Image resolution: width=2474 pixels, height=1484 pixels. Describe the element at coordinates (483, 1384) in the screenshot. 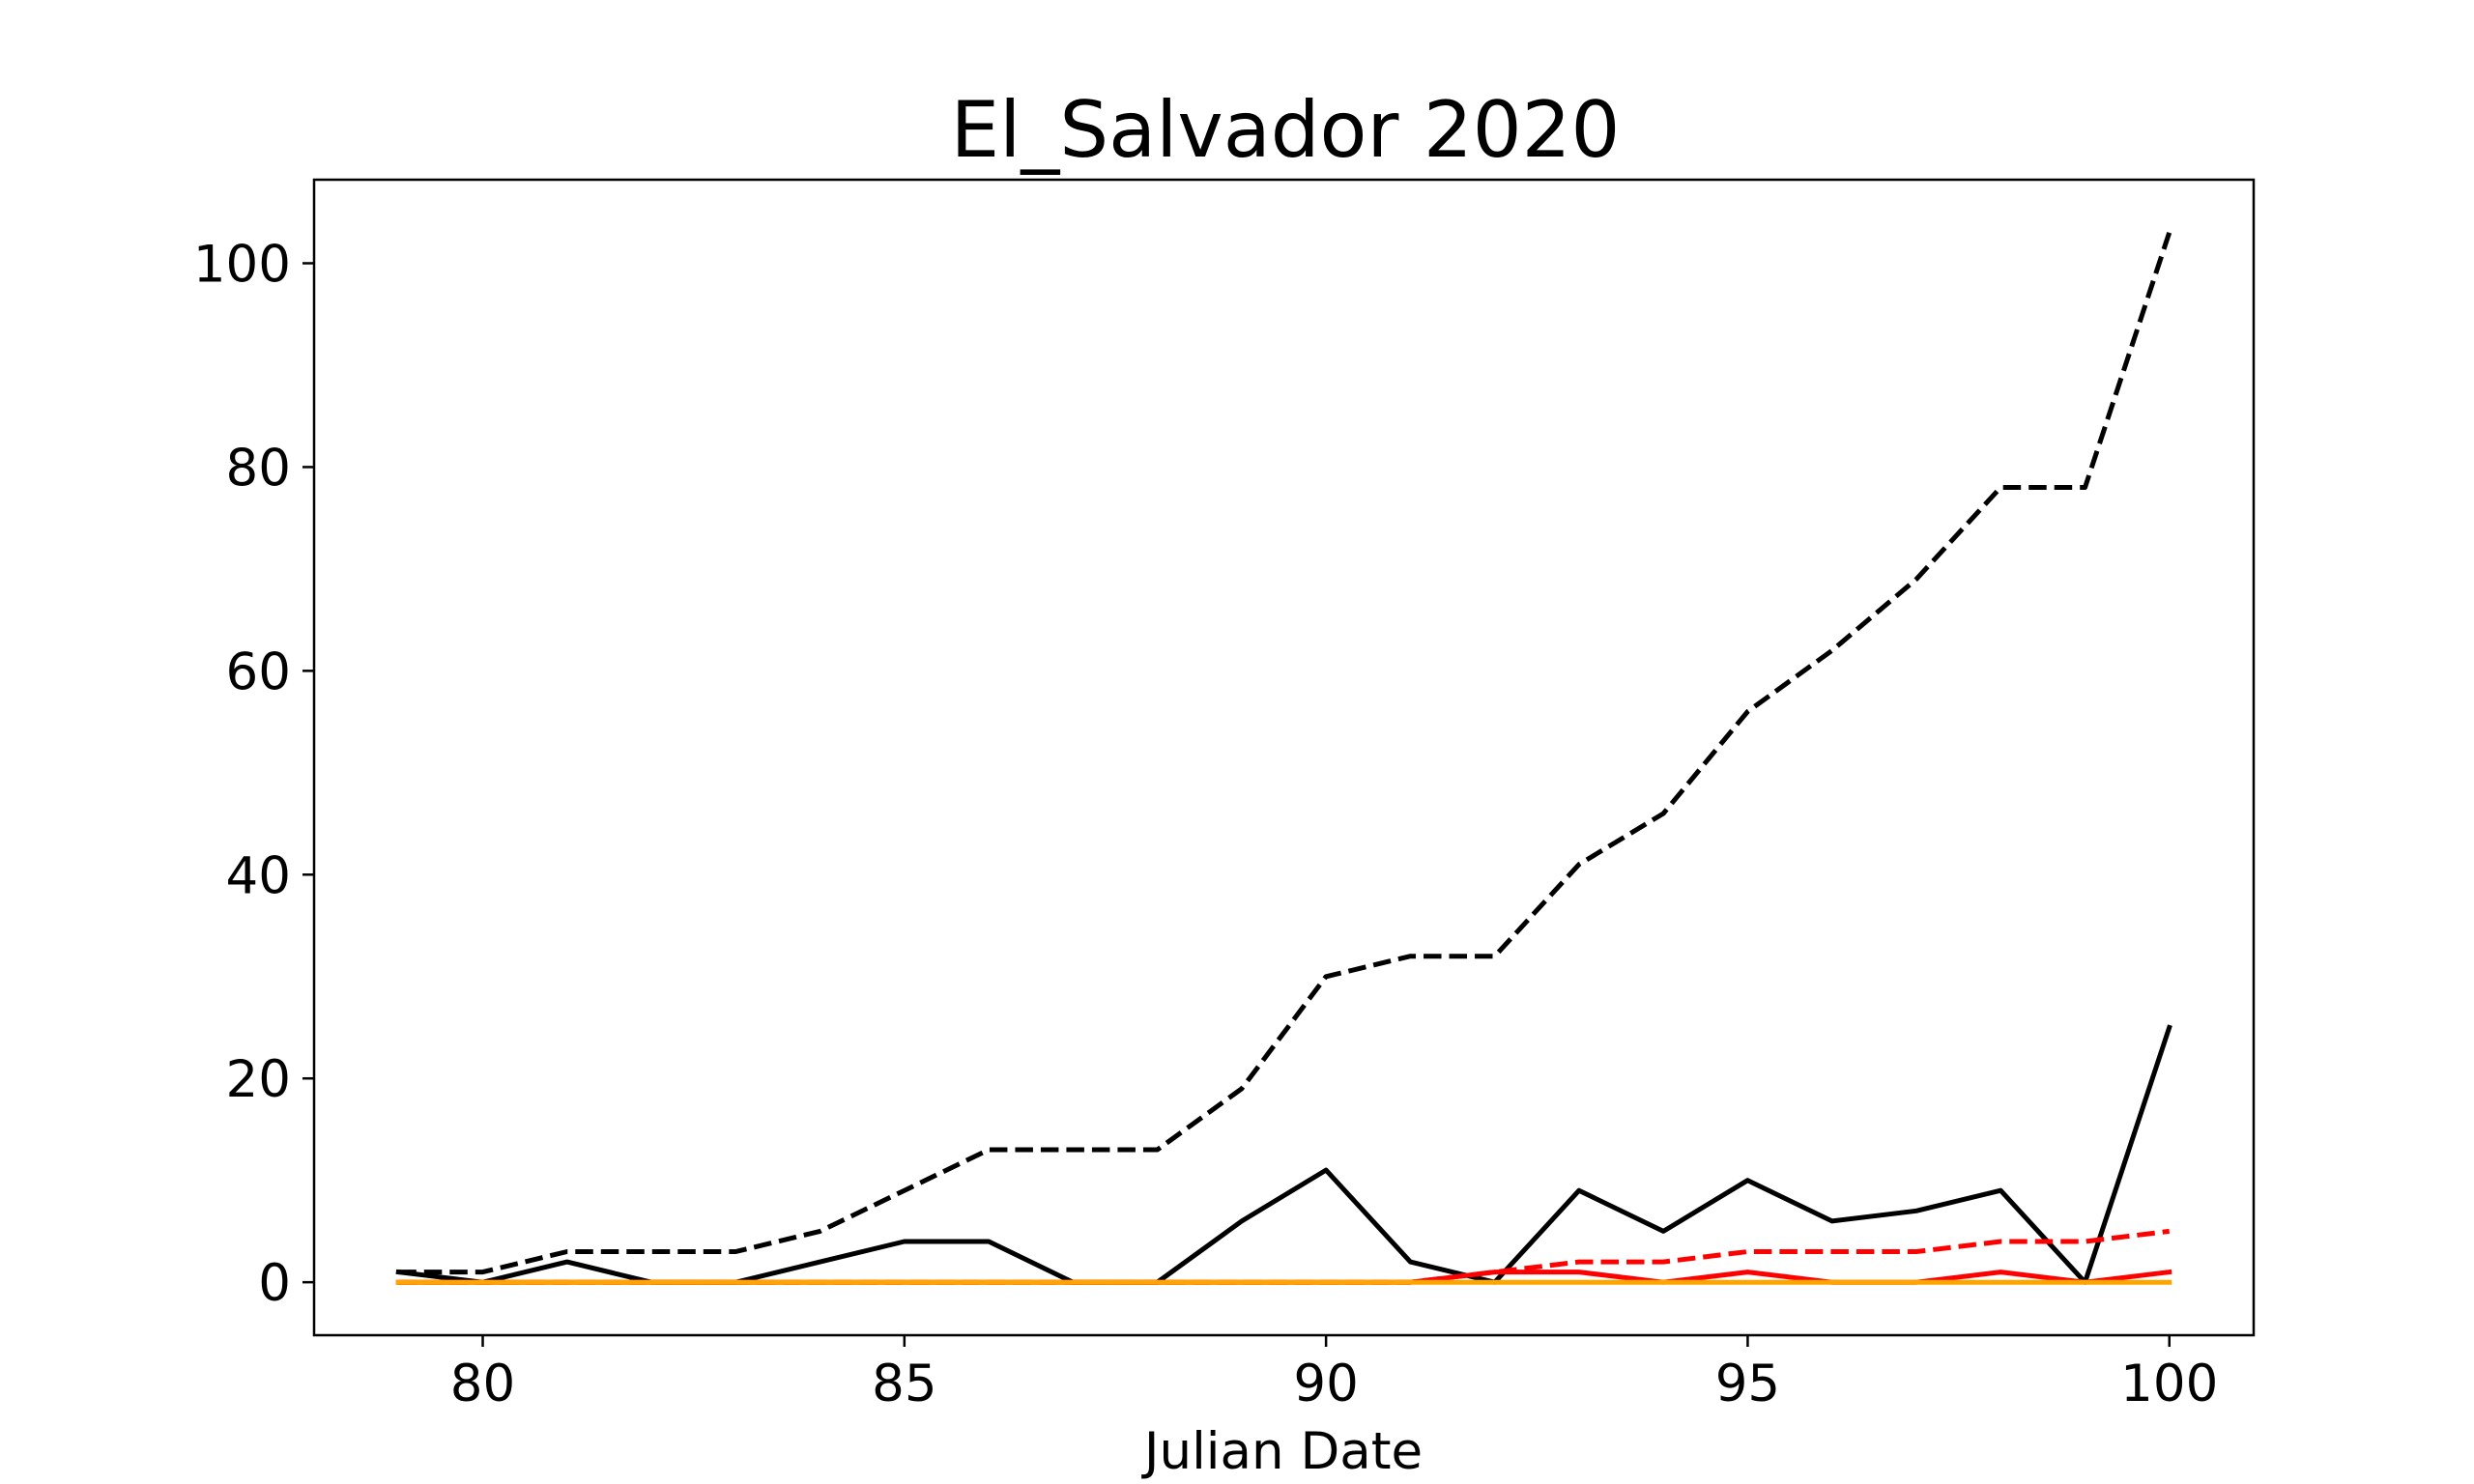

I see `x-tick-label: 80` at that location.